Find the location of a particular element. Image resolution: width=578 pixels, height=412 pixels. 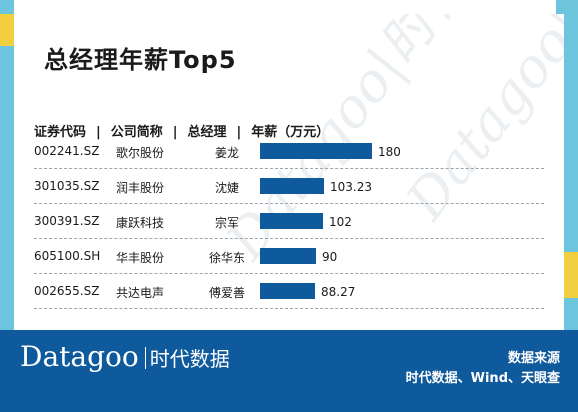

row-stock-code: 300391.SZ is located at coordinates (67, 221).